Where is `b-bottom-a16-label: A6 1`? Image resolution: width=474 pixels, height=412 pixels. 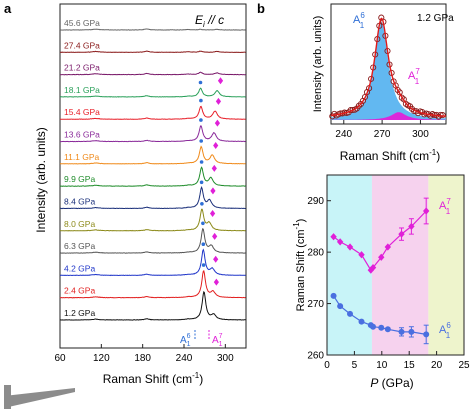 b-bottom-a16-label: A6 1 is located at coordinates (445, 330).